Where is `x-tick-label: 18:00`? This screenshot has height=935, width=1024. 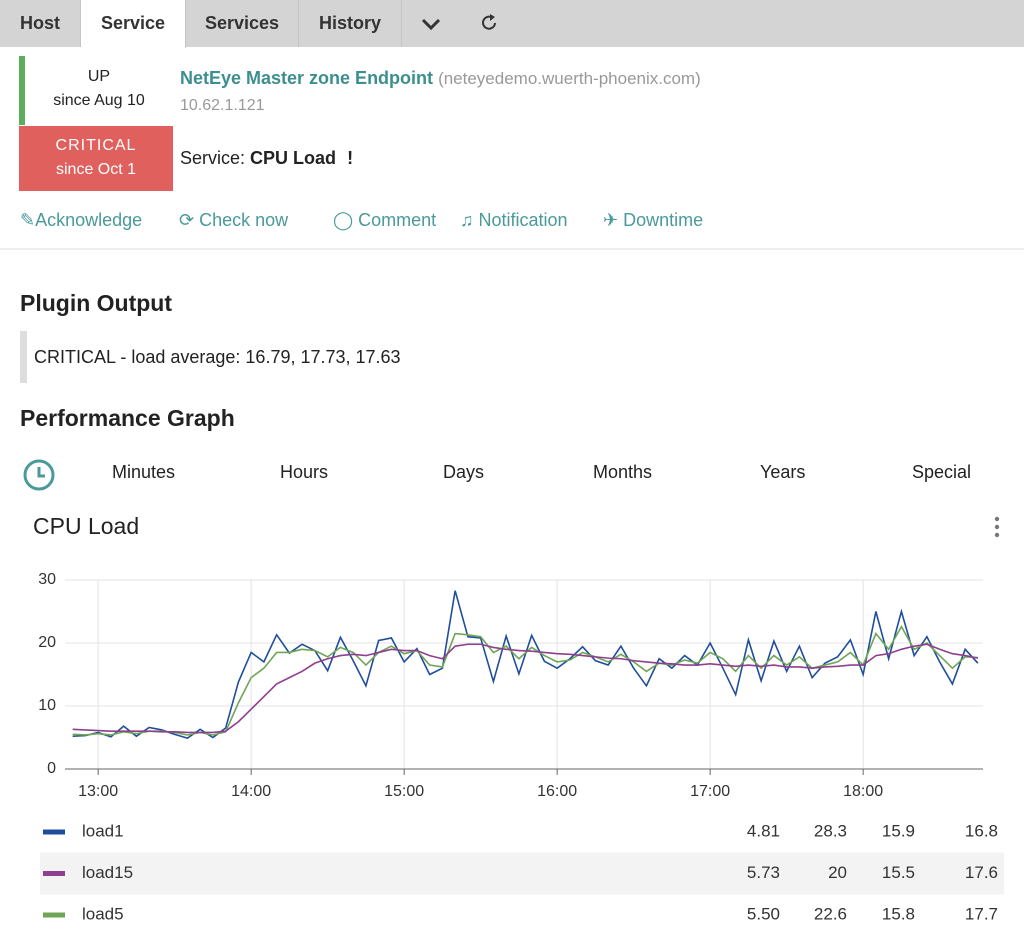
x-tick-label: 18:00 is located at coordinates (863, 791).